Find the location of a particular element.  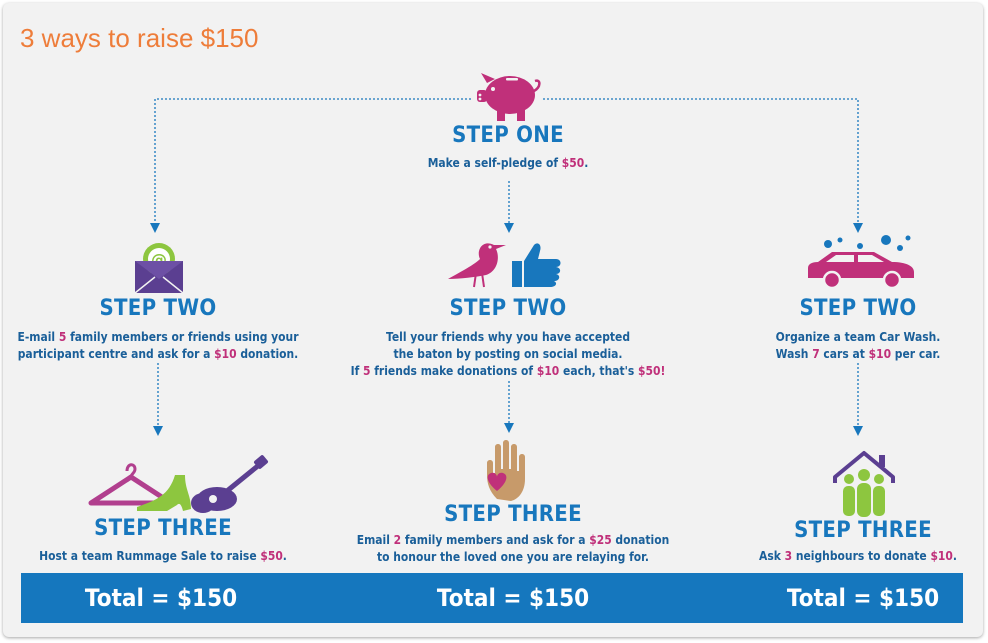

email-envelope-icon: @ is located at coordinates (159, 268).